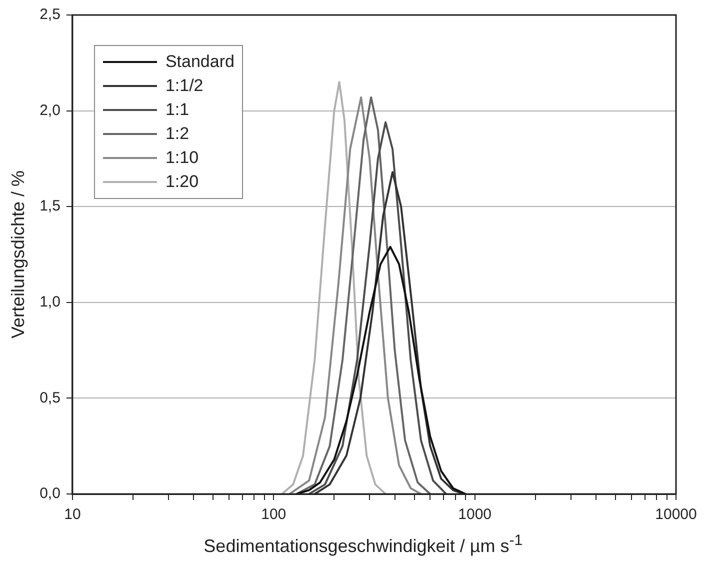 The width and height of the screenshot is (704, 572). I want to click on x-tick-label: 10, so click(72, 515).